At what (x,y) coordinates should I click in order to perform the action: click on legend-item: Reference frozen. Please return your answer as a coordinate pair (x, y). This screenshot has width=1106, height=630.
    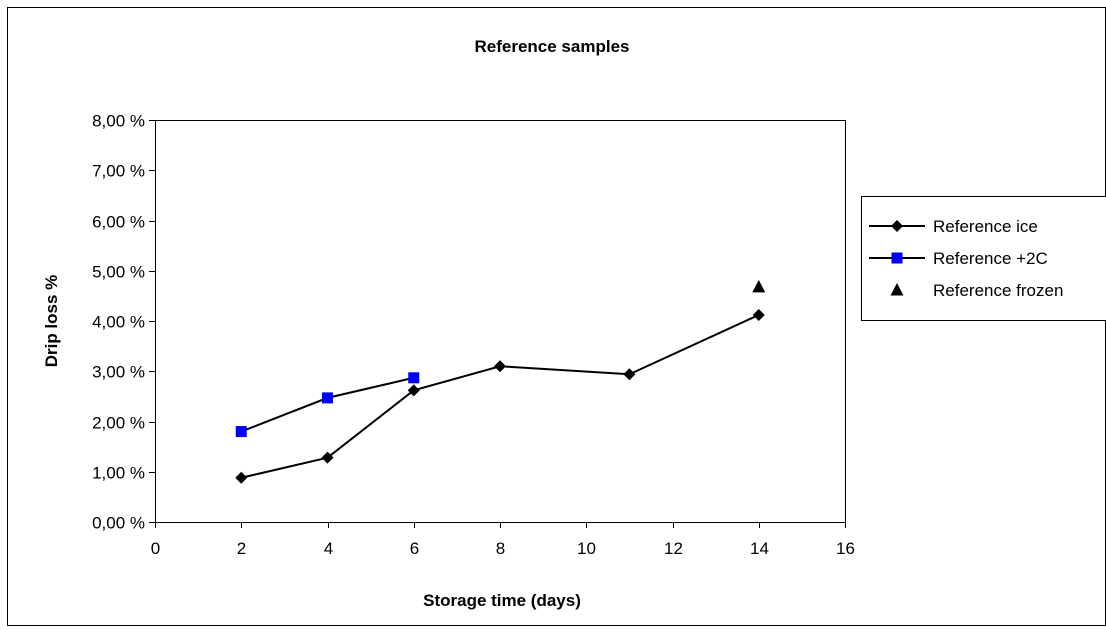
    Looking at the image, I should click on (976, 290).